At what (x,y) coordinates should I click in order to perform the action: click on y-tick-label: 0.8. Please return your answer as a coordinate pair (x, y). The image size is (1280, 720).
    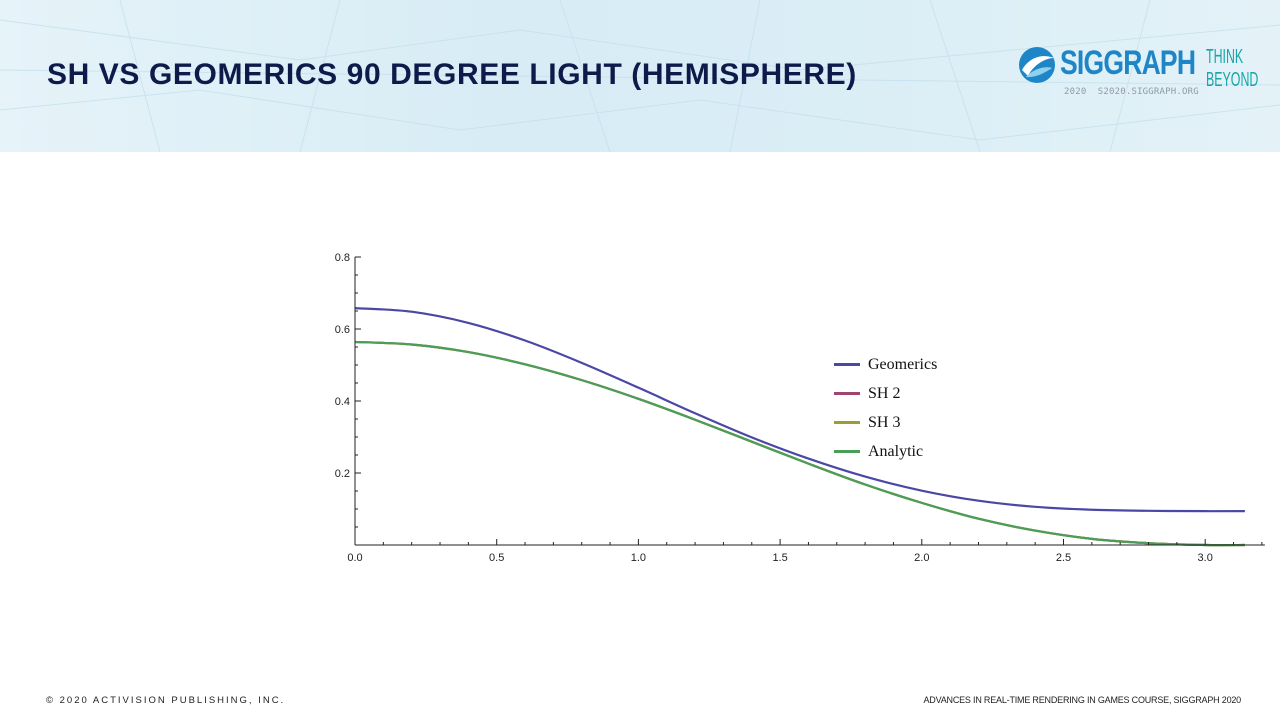
    Looking at the image, I should click on (342, 258).